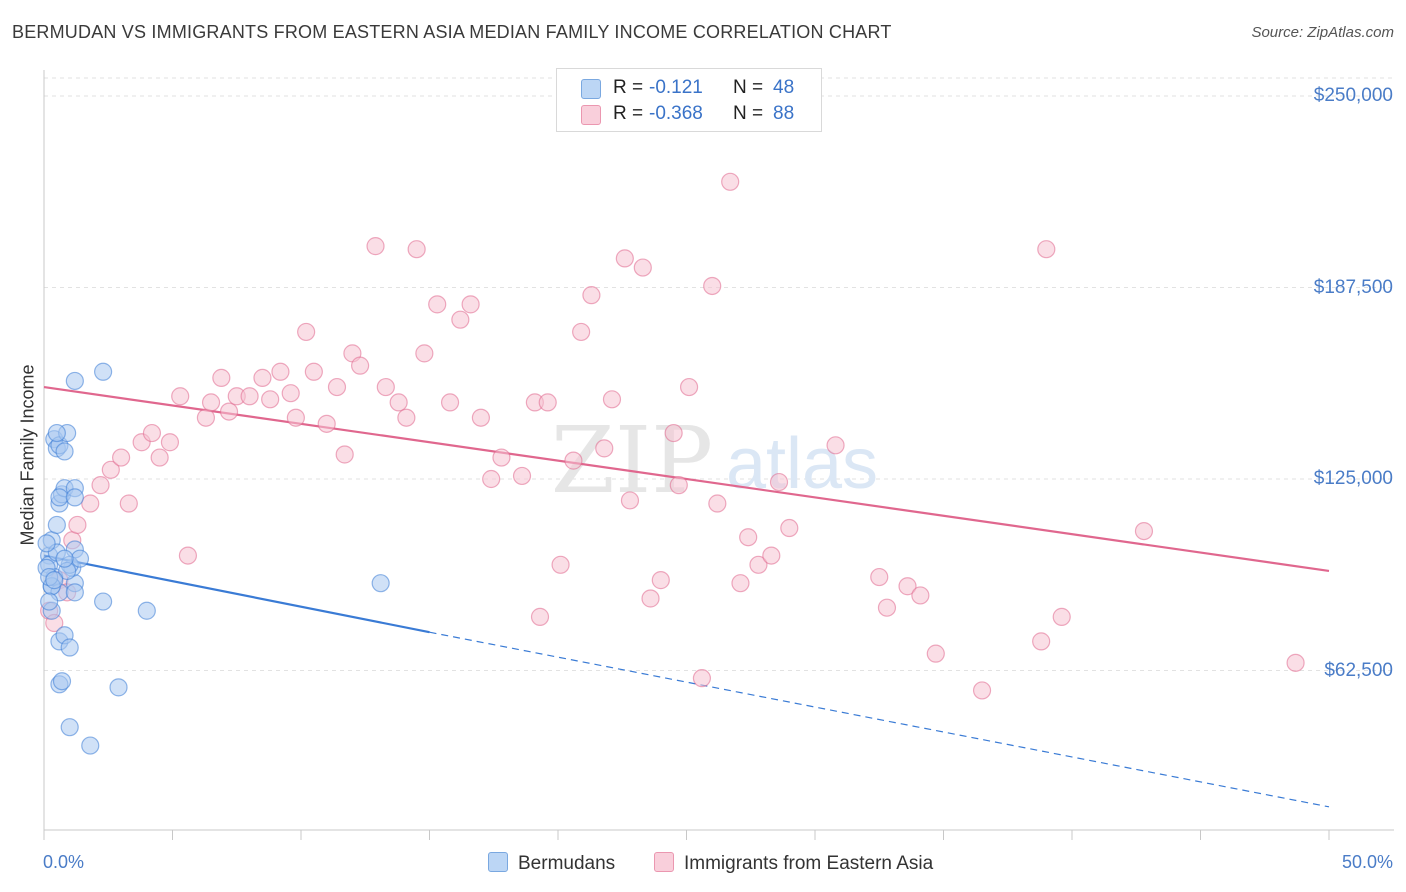  Describe the element at coordinates (676, 87) in the screenshot. I see `r-value: -0.121` at that location.